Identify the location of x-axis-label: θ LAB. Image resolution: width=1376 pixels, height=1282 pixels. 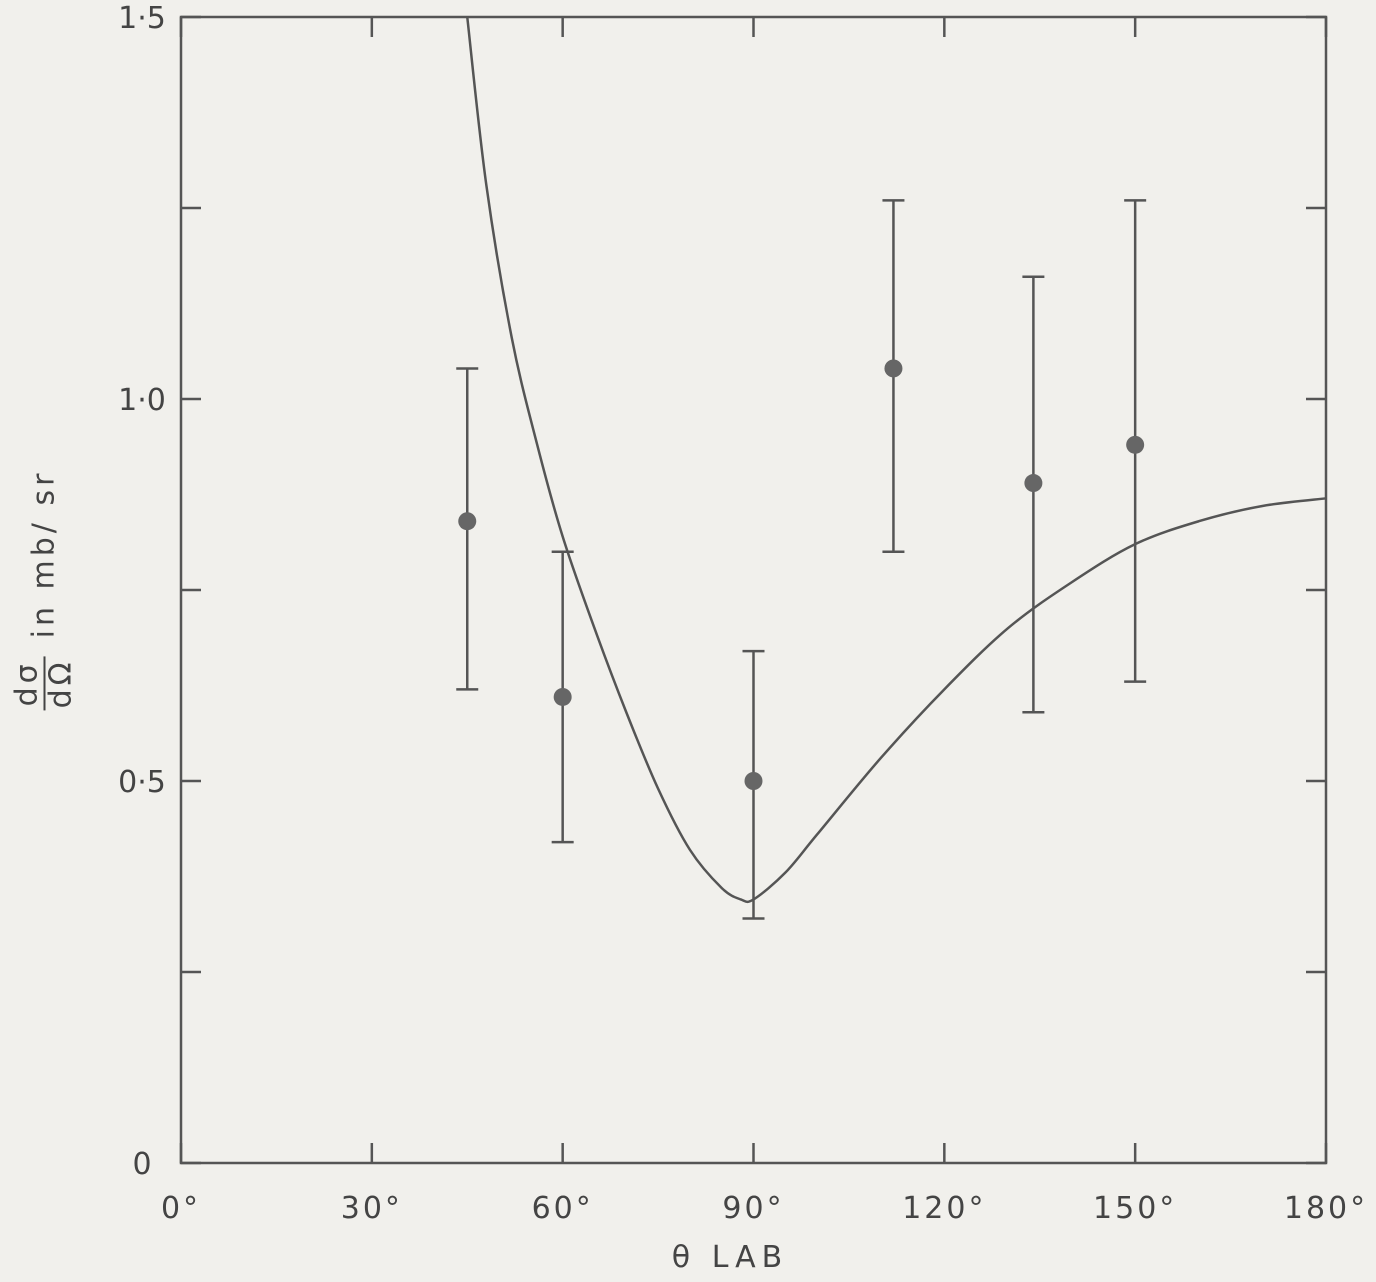
(730, 1257).